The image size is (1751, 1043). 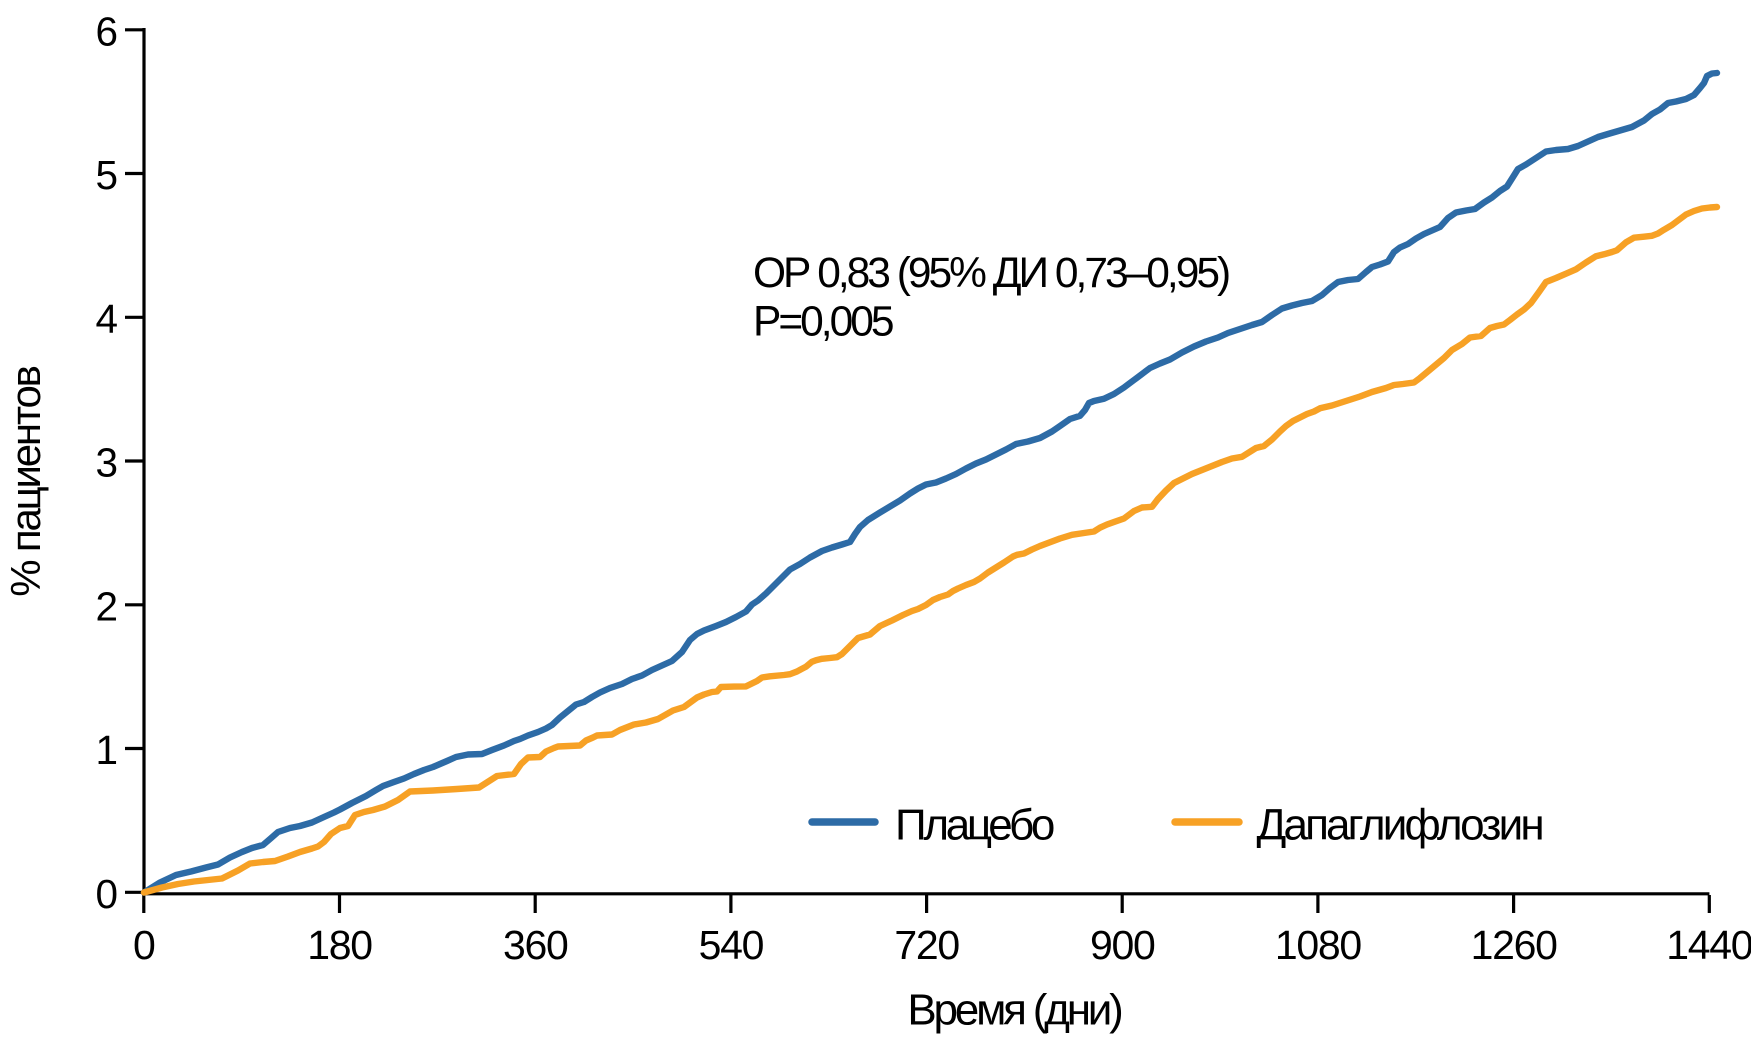 I want to click on svg-text: 4, so click(x=106, y=319).